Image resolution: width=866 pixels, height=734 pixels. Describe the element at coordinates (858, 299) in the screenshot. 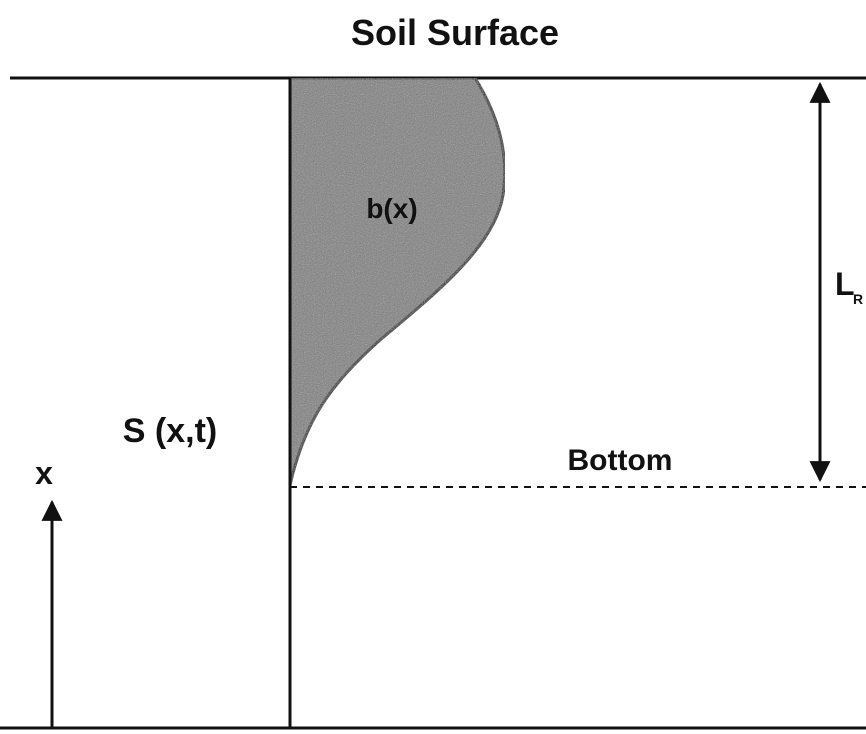

I see `depth-label-sub: R` at that location.